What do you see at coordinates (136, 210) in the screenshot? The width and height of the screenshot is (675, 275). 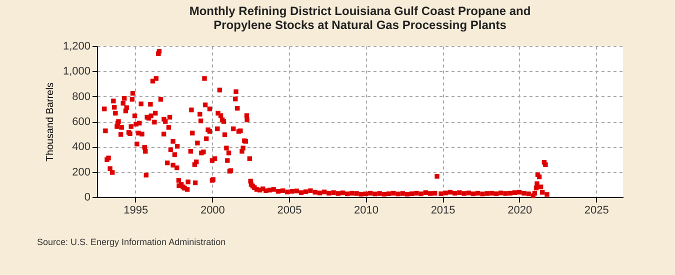 I see `x-tick-label: 1995` at bounding box center [136, 210].